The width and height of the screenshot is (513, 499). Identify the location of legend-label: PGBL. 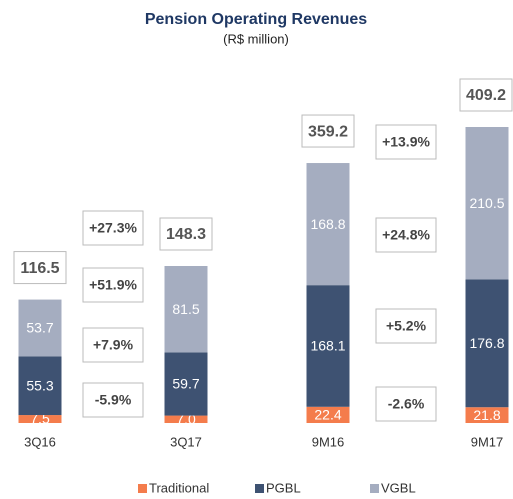
(283, 487).